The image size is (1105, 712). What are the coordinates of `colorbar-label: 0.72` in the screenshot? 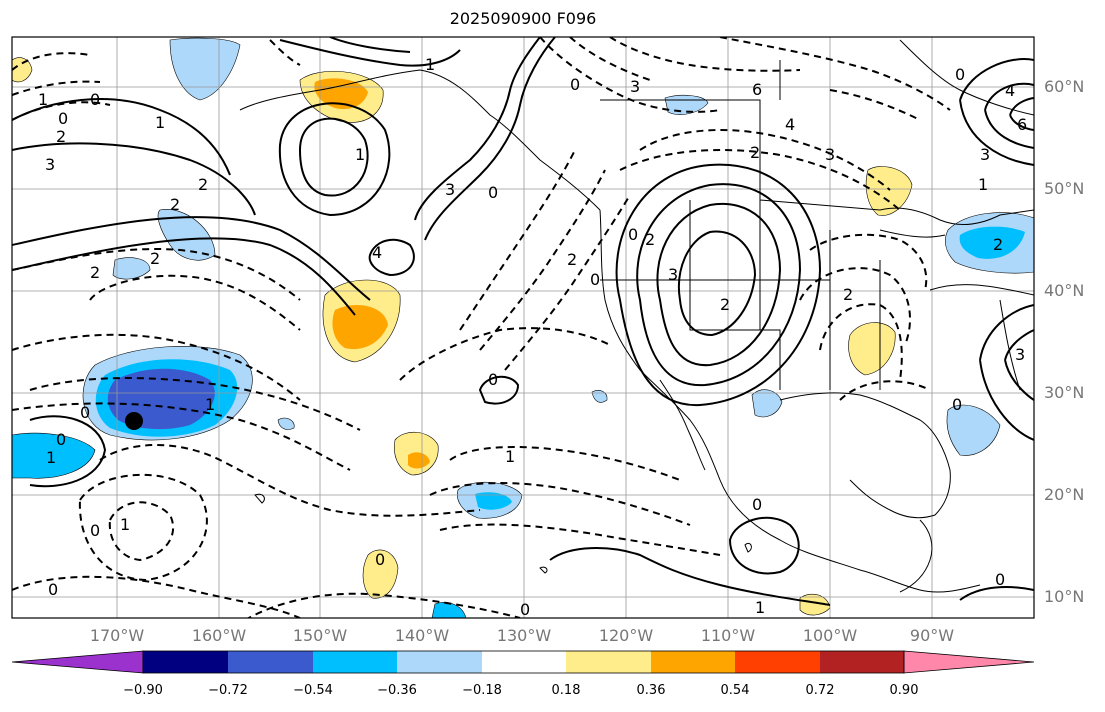 It's located at (820, 690).